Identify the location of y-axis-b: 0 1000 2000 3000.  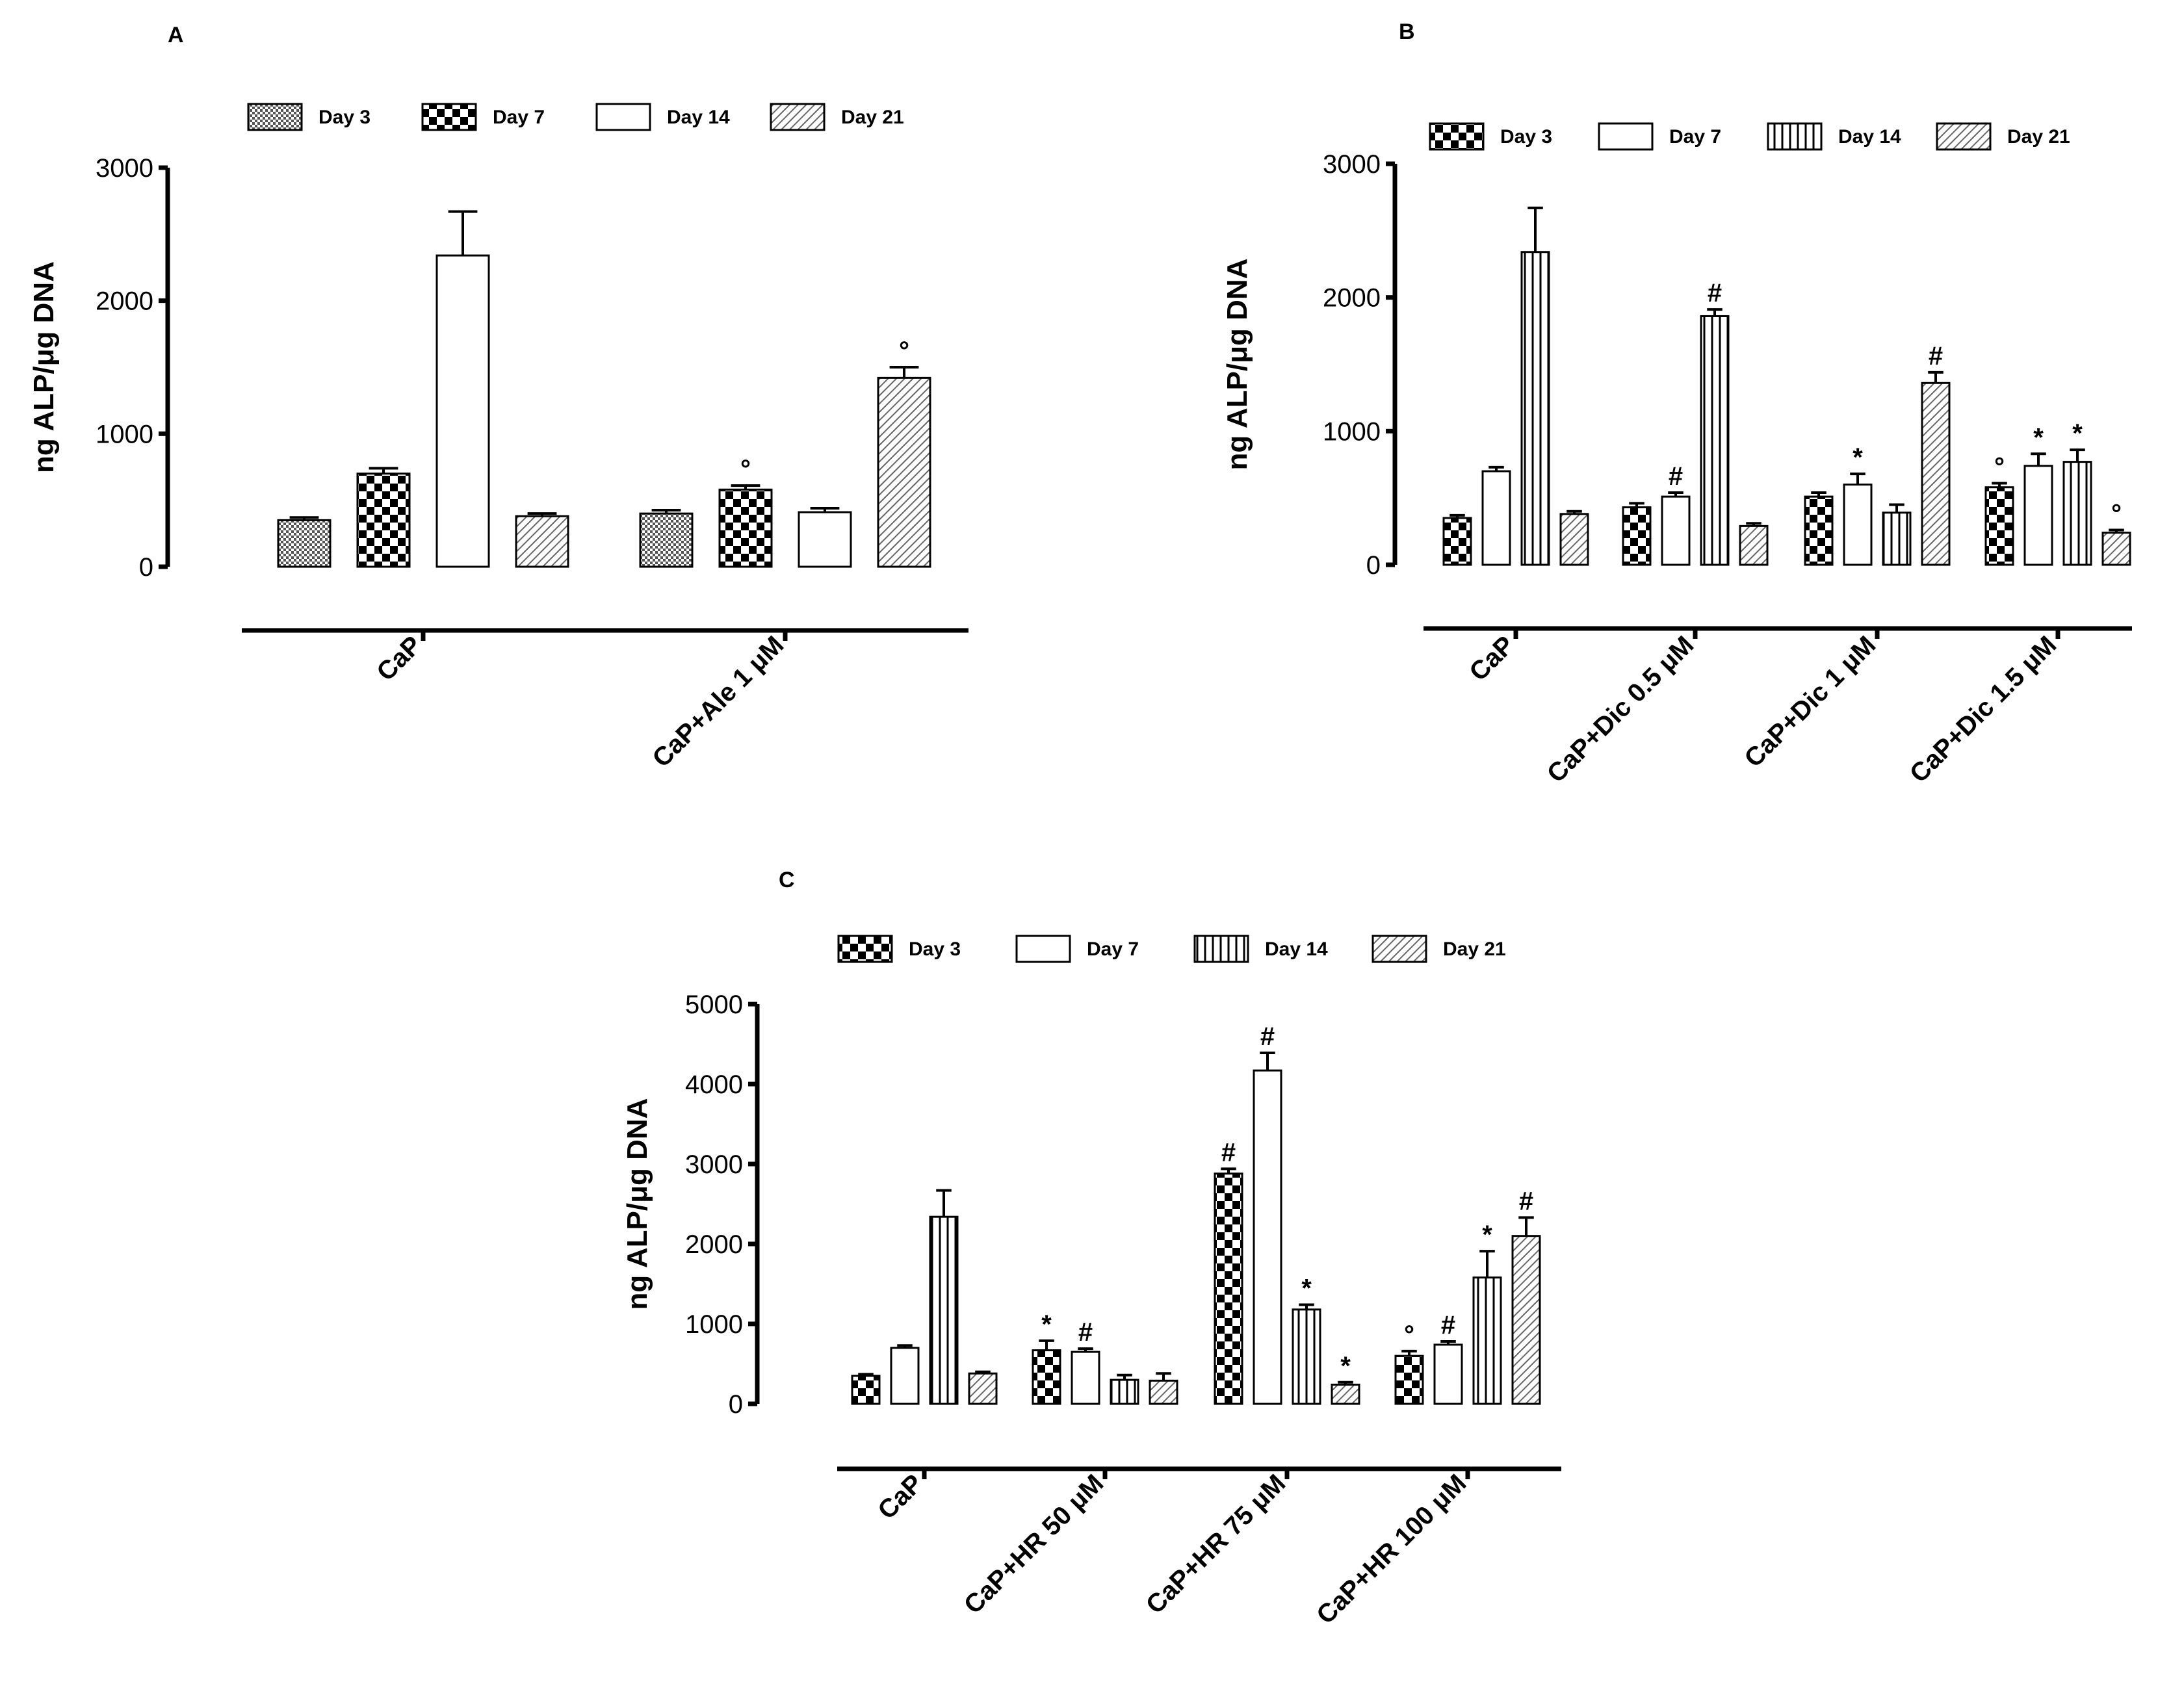
(1361, 365).